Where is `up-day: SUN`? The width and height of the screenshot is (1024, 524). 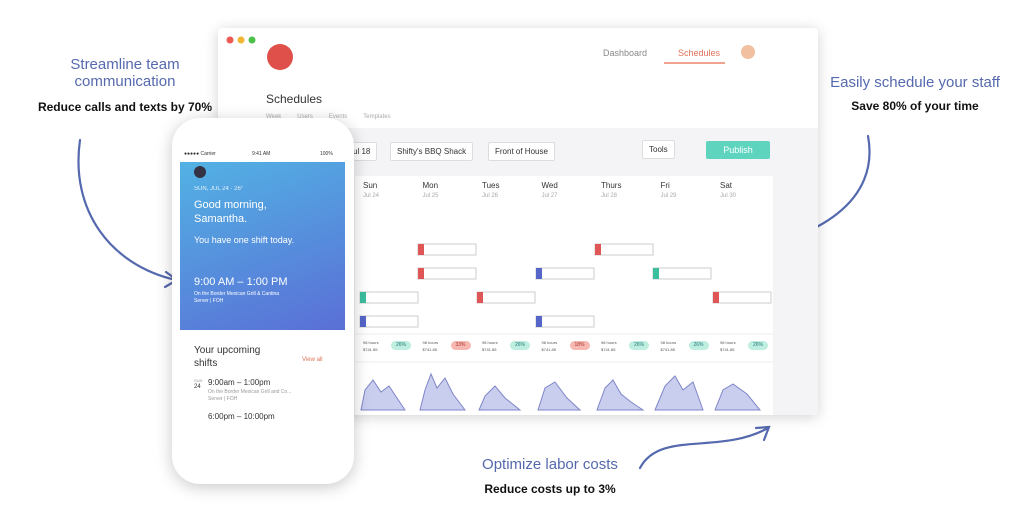
up-day: SUN is located at coordinates (198, 380).